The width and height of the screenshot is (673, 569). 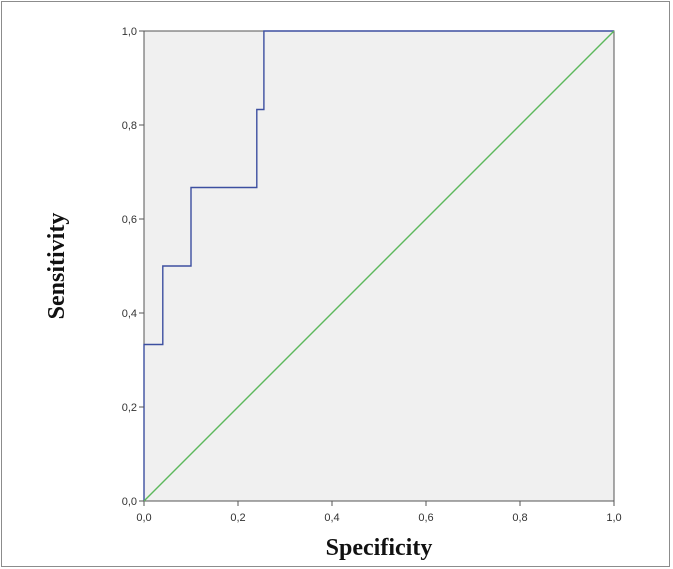 I want to click on x-tick-label: 0,2, so click(x=237, y=518).